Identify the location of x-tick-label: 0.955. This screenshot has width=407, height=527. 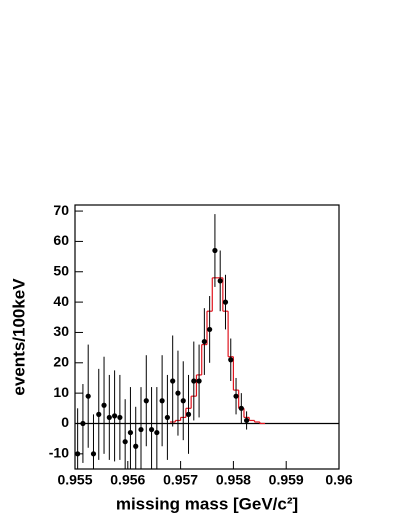
(74, 480).